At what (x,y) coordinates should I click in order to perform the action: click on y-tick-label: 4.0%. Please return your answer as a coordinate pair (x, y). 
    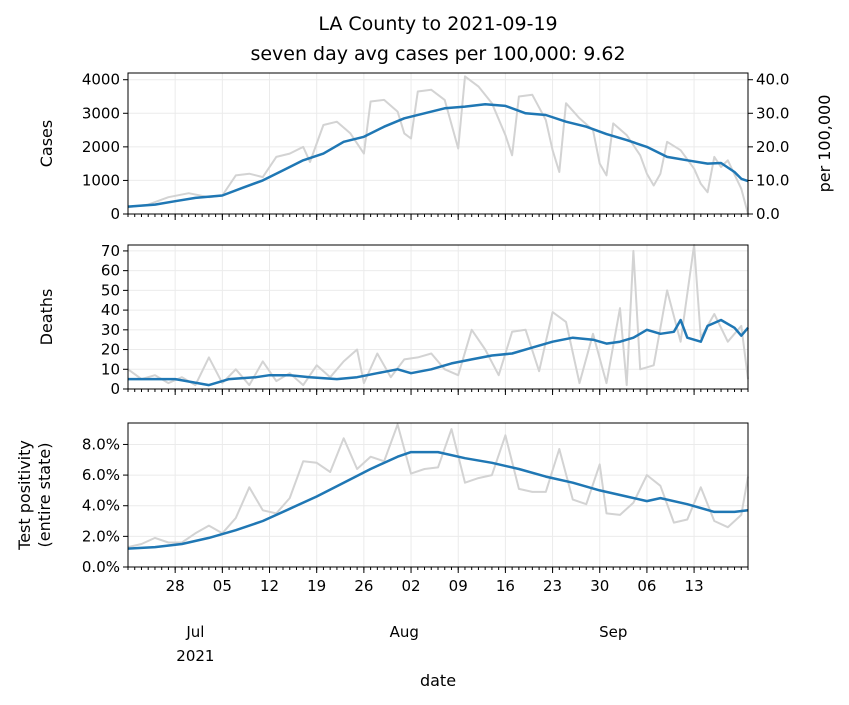
    Looking at the image, I should click on (101, 506).